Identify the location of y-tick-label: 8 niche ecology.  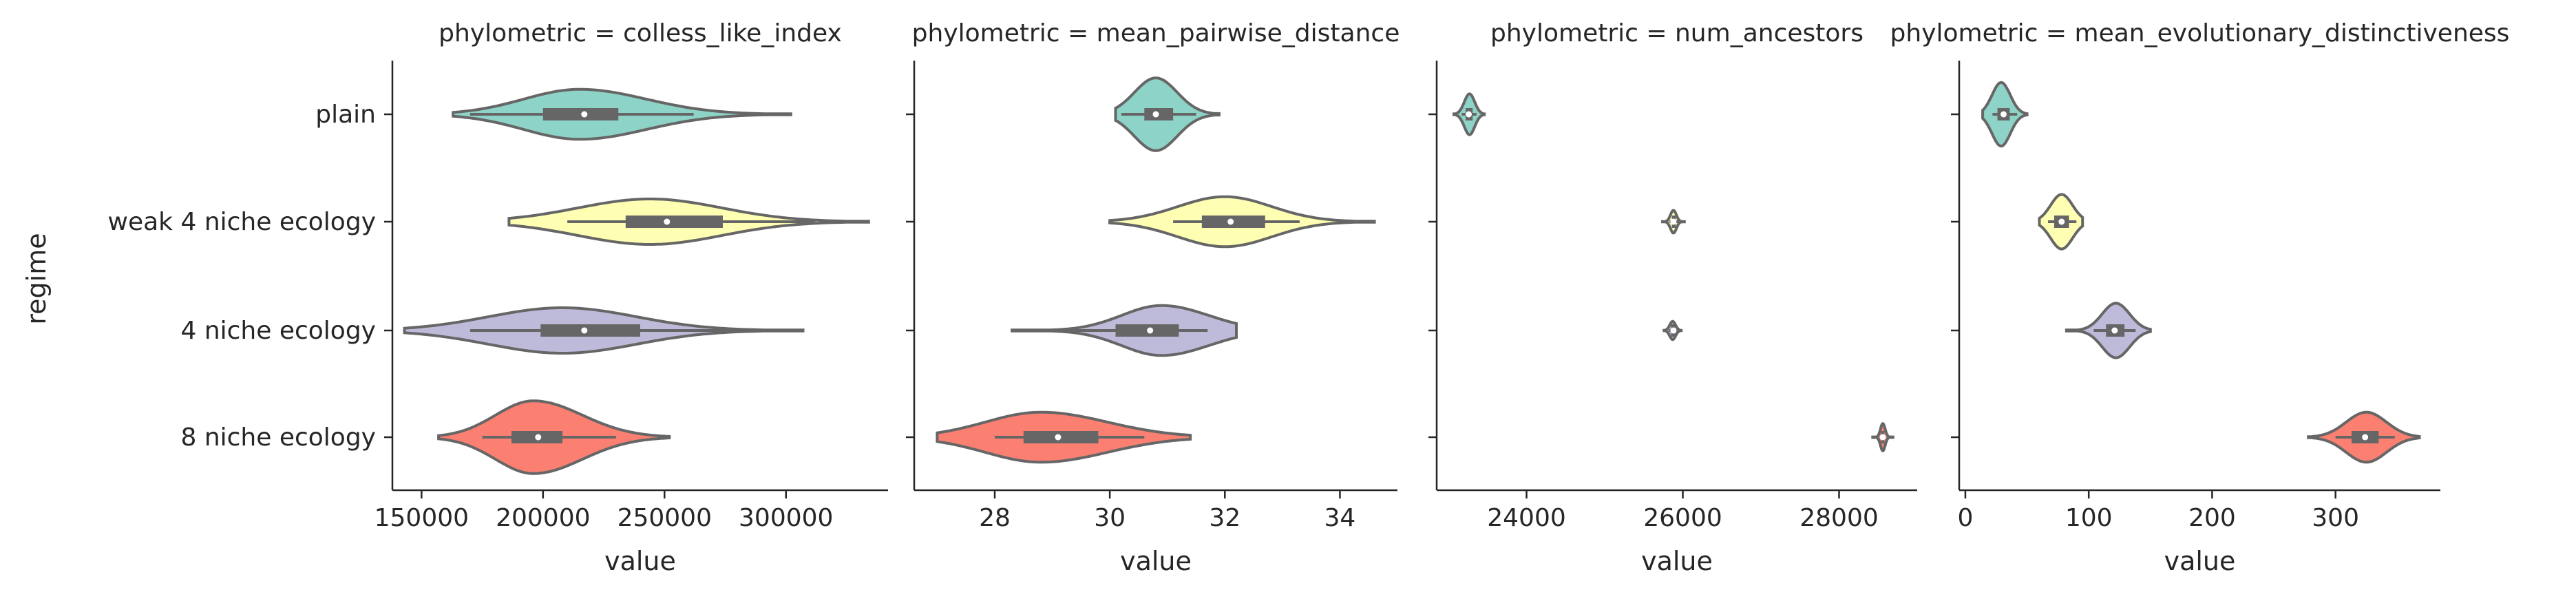
(278, 437).